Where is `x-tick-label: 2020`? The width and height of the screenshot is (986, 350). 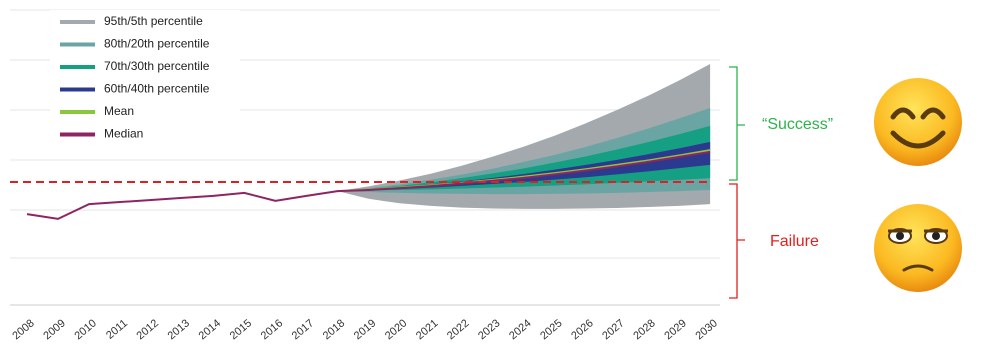
x-tick-label: 2020 is located at coordinates (396, 329).